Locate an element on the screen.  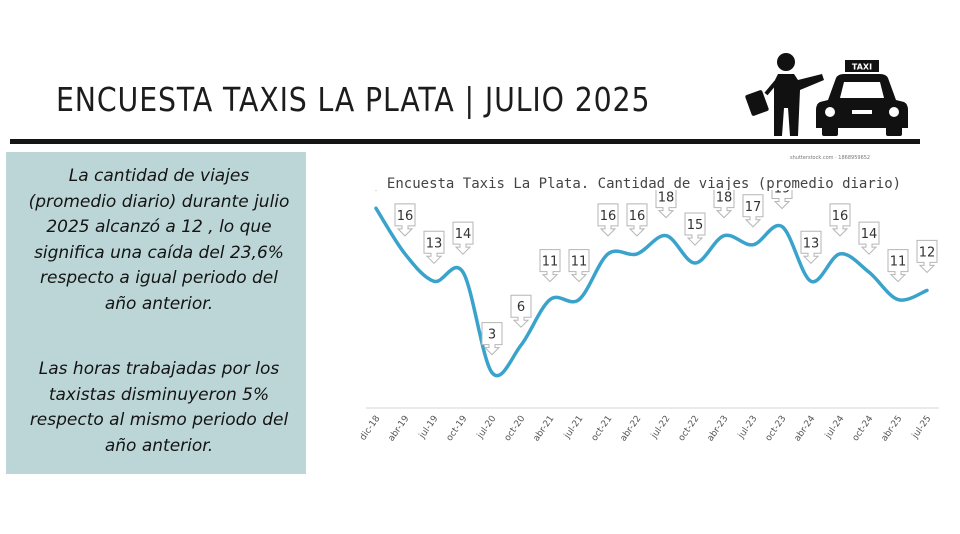
data-label: 6 is located at coordinates (521, 311).